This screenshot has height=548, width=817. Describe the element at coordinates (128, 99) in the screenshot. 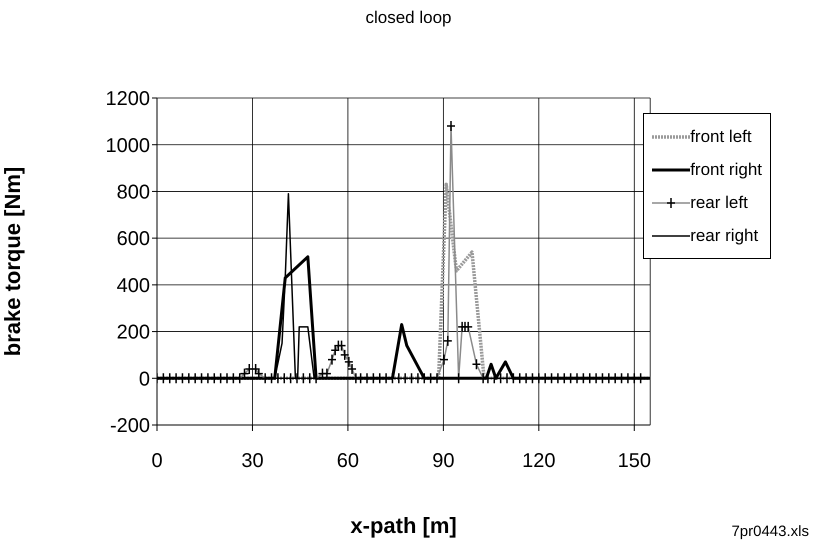

I see `y-tick-label: 1200` at that location.